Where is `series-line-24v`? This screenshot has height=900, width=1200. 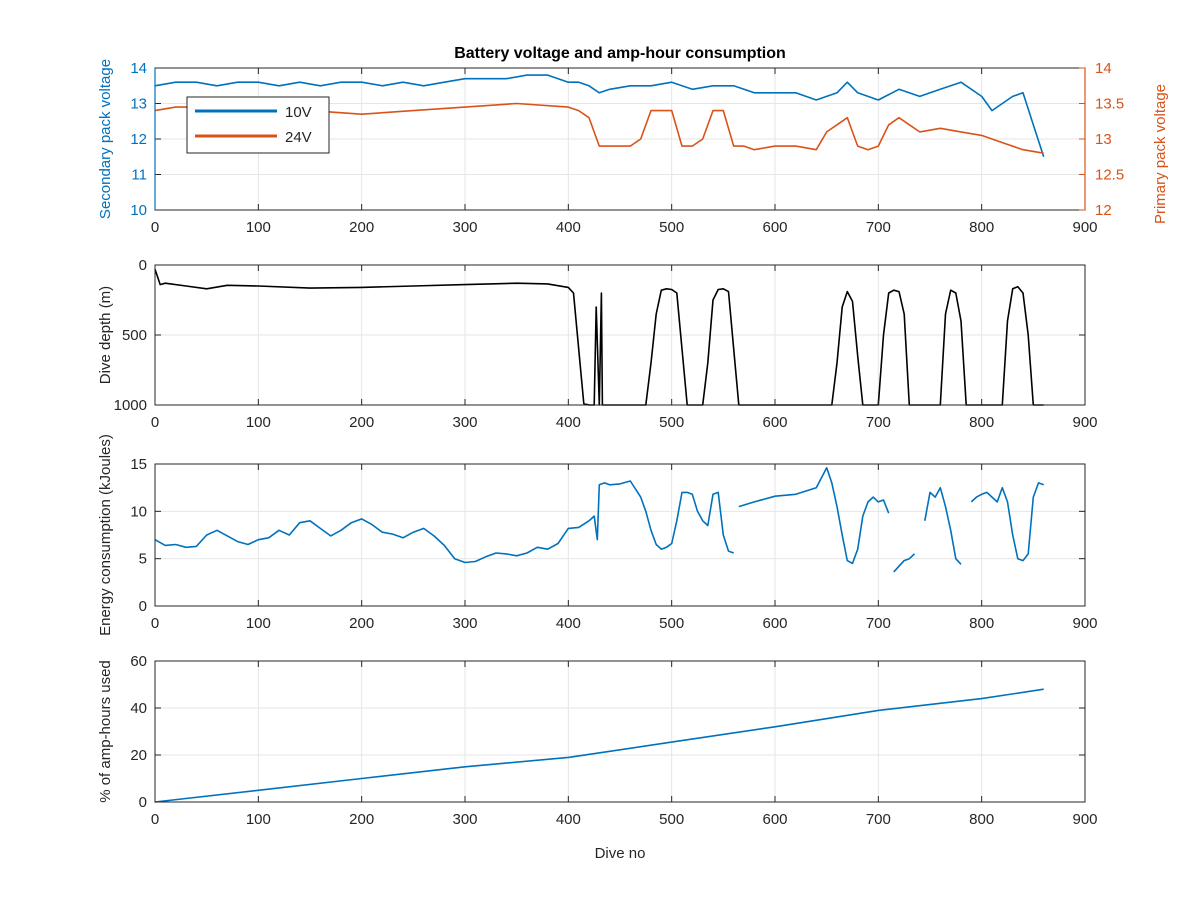 series-line-24v is located at coordinates (599, 128).